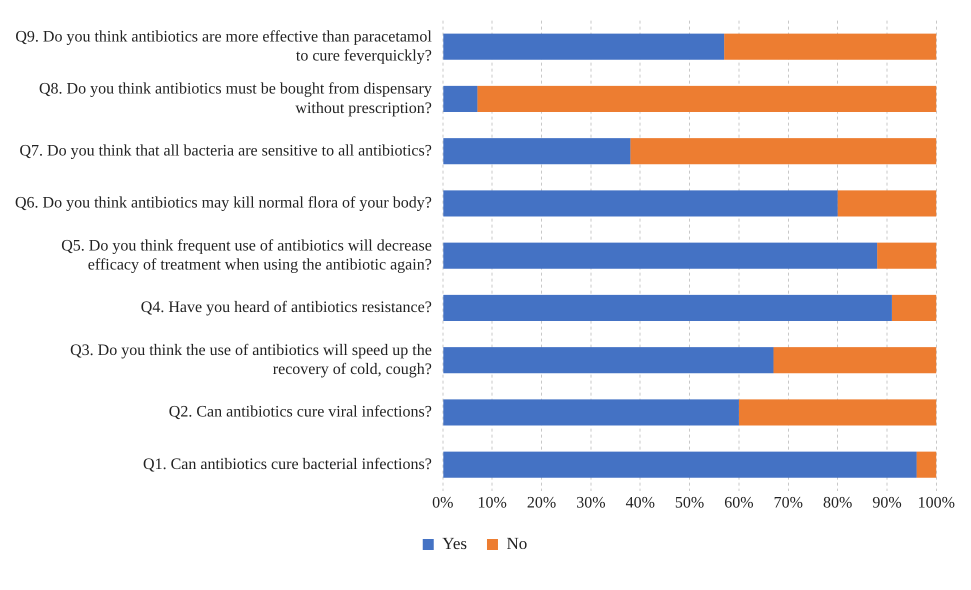 The width and height of the screenshot is (971, 590). I want to click on x-tick-label: 20%, so click(541, 503).